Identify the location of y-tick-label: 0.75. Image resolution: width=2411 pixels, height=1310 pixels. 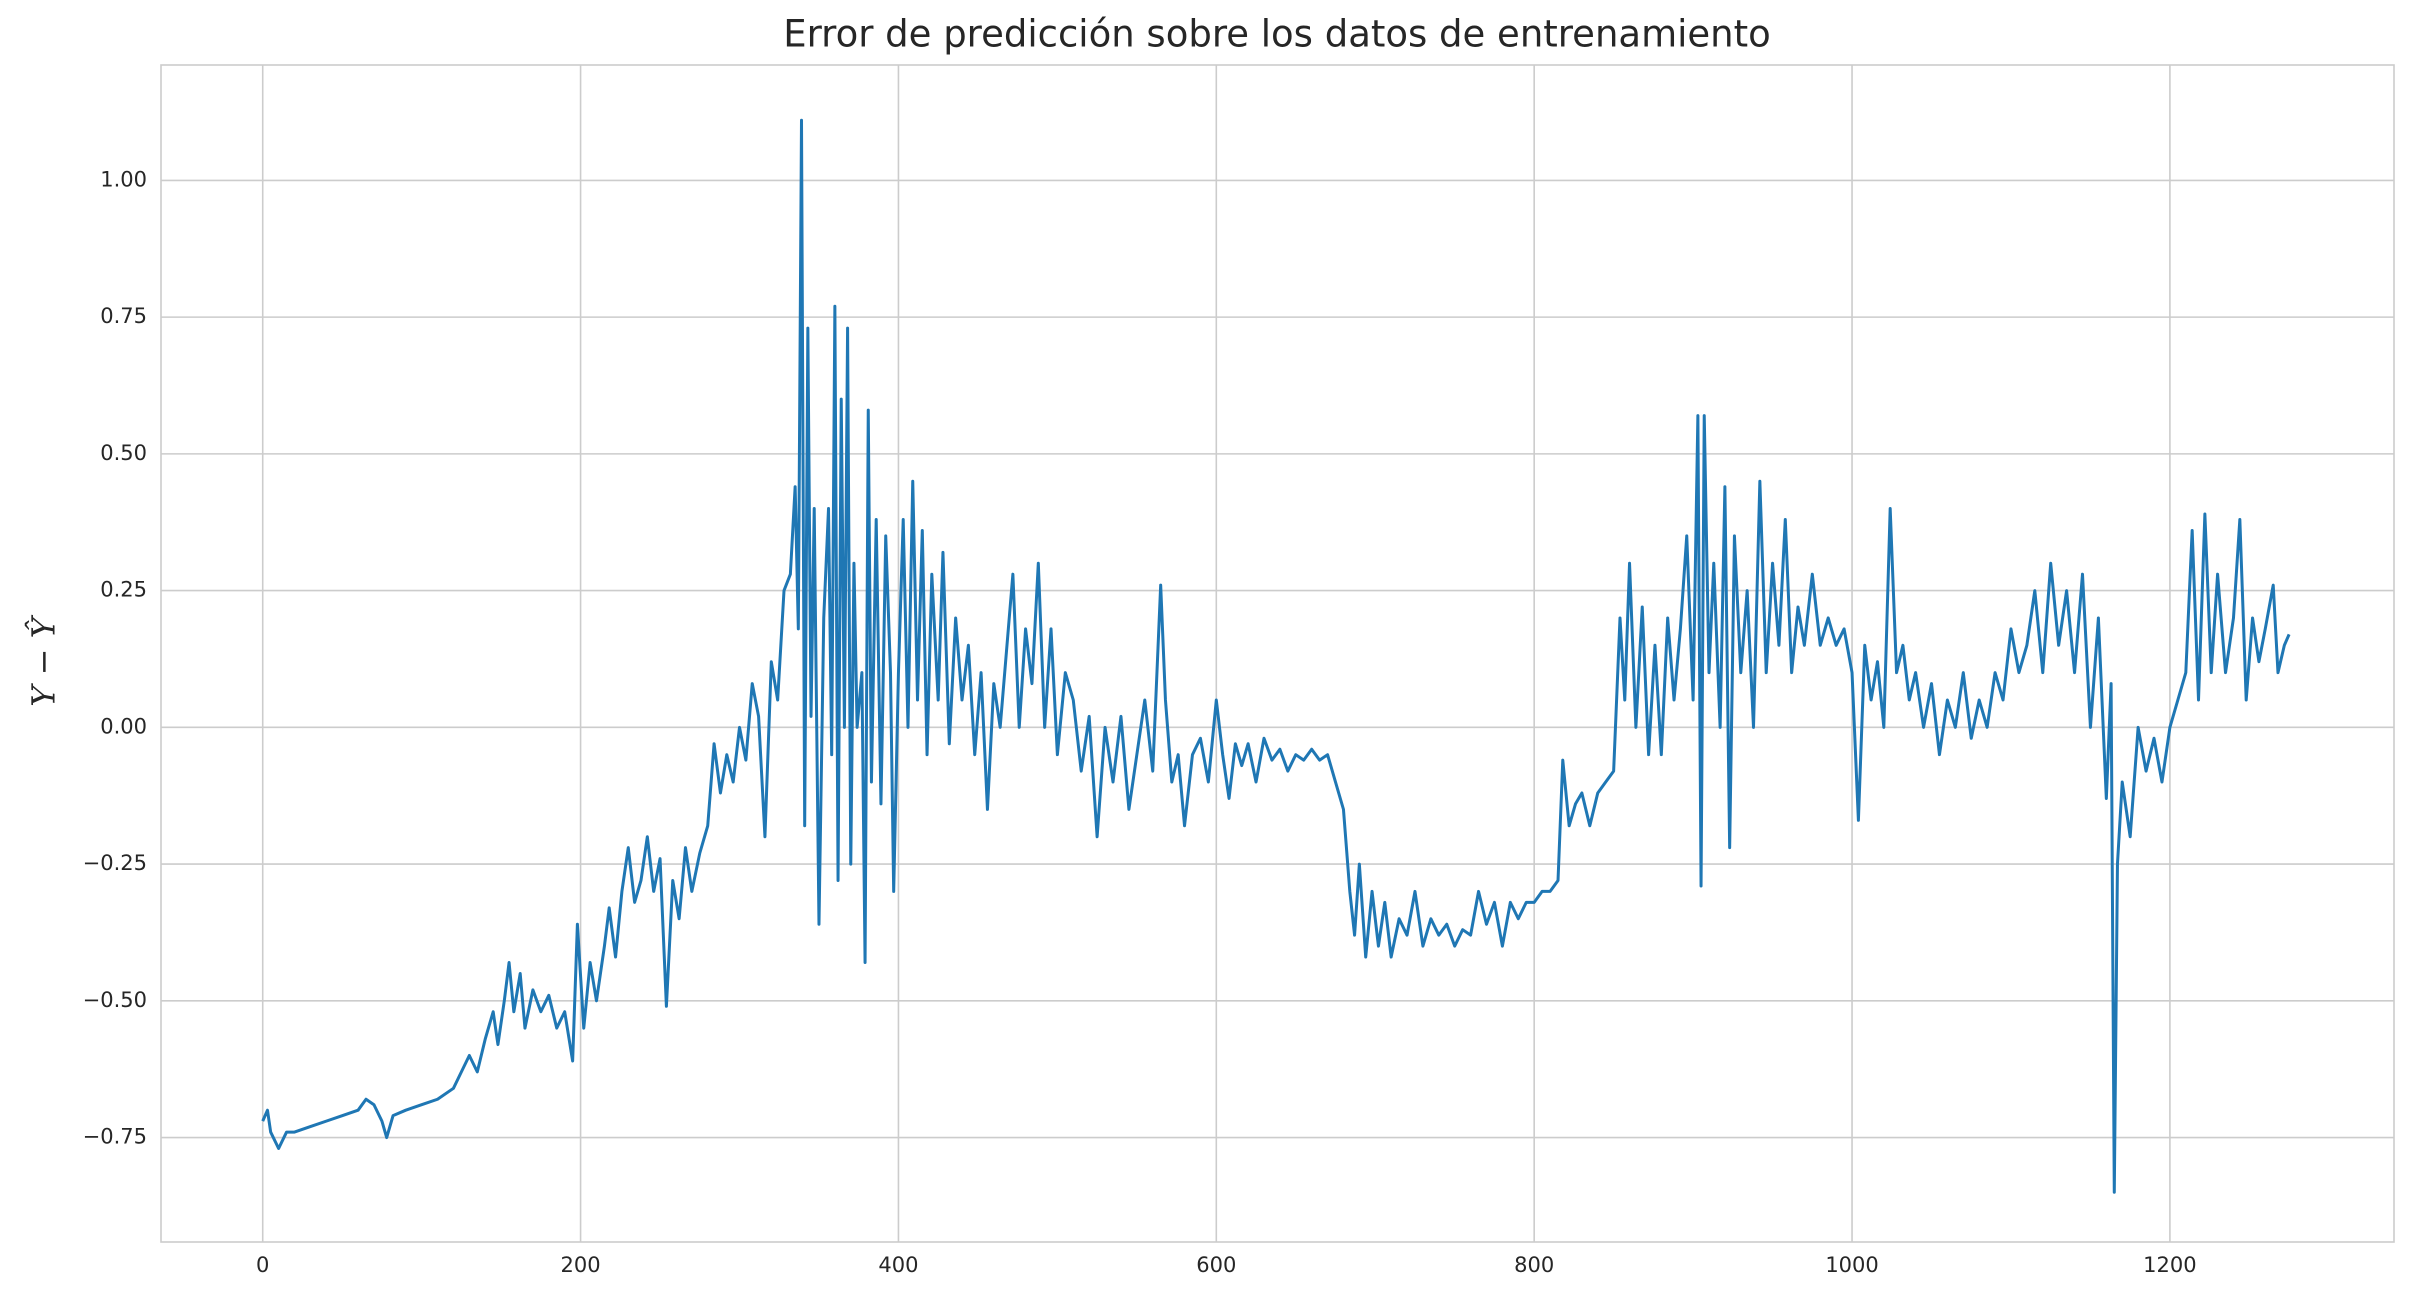
(123, 316).